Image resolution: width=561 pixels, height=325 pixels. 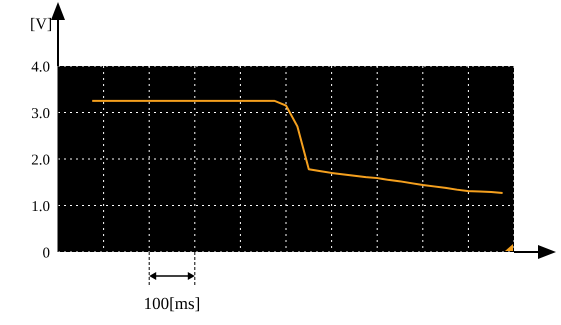 What do you see at coordinates (46, 253) in the screenshot?
I see `y-tick-label: 0` at bounding box center [46, 253].